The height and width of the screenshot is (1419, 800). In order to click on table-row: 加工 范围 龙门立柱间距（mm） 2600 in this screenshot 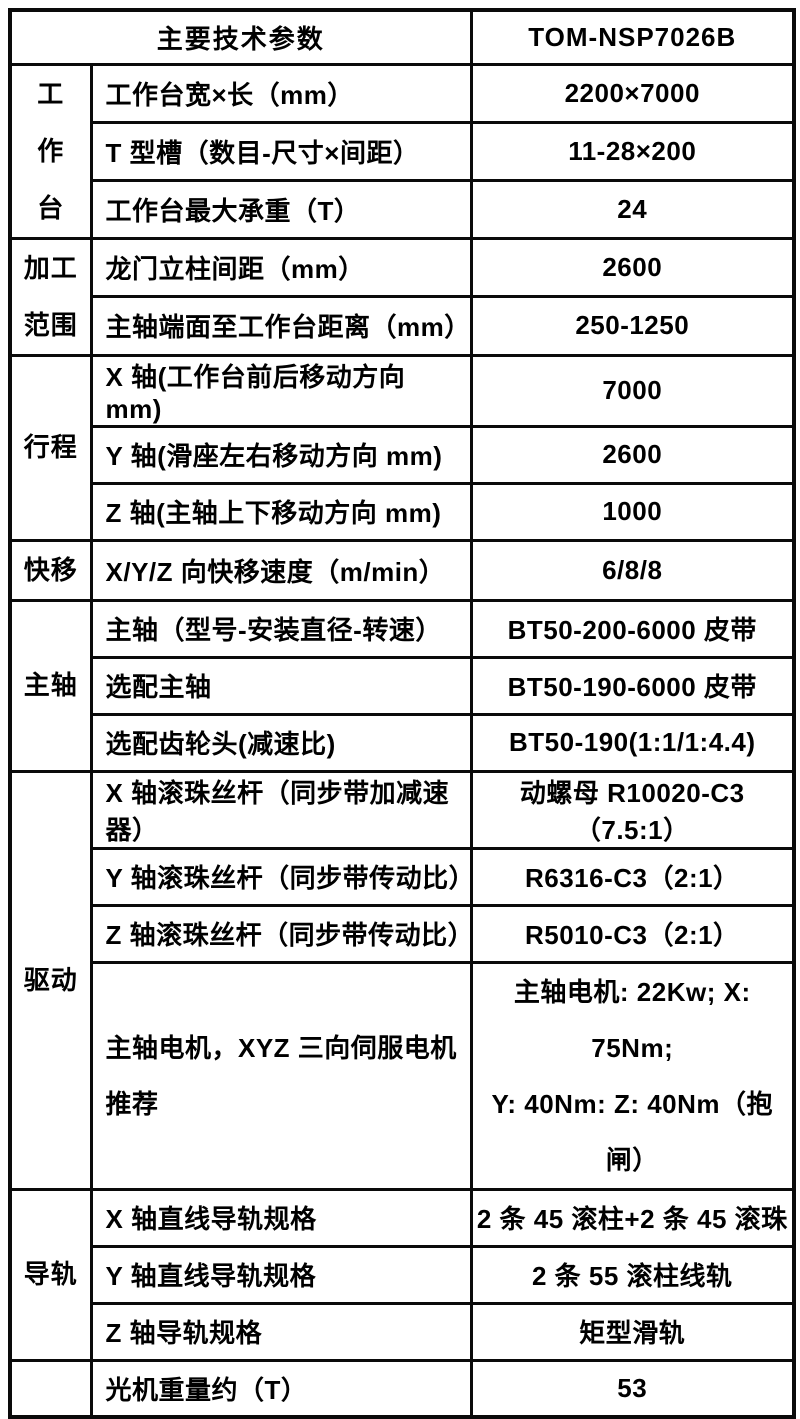, I will do `click(402, 296)`.